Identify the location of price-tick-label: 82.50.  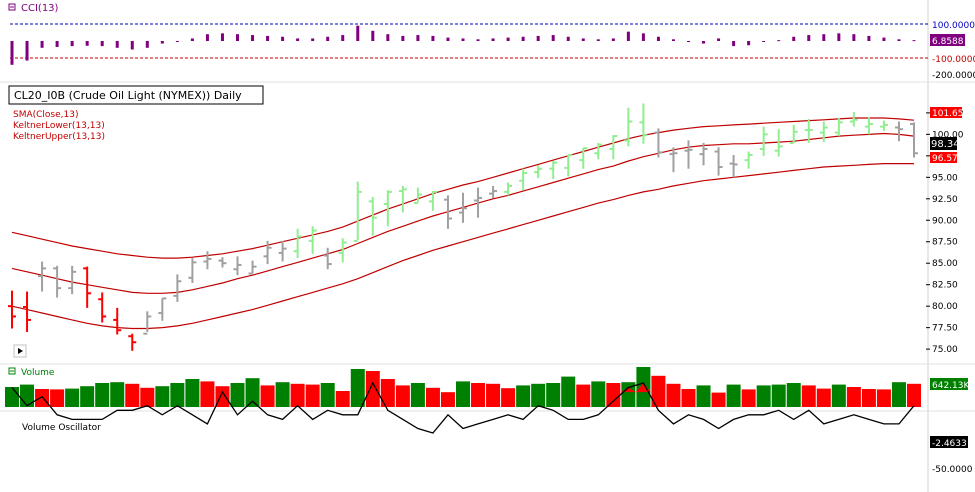
(945, 286).